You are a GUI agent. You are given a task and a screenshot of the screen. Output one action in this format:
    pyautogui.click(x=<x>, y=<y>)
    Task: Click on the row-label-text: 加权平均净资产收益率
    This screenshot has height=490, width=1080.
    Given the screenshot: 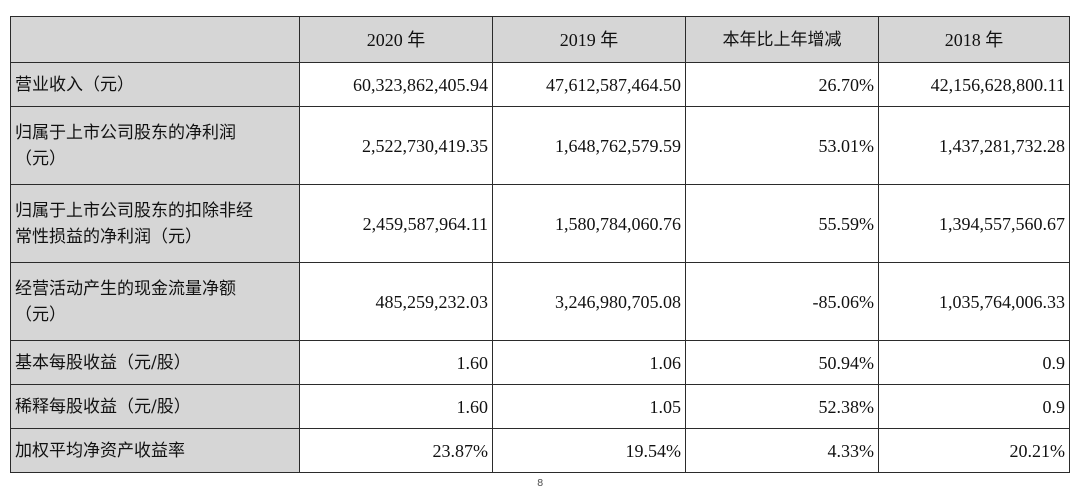 What is the action you would take?
    pyautogui.click(x=100, y=450)
    